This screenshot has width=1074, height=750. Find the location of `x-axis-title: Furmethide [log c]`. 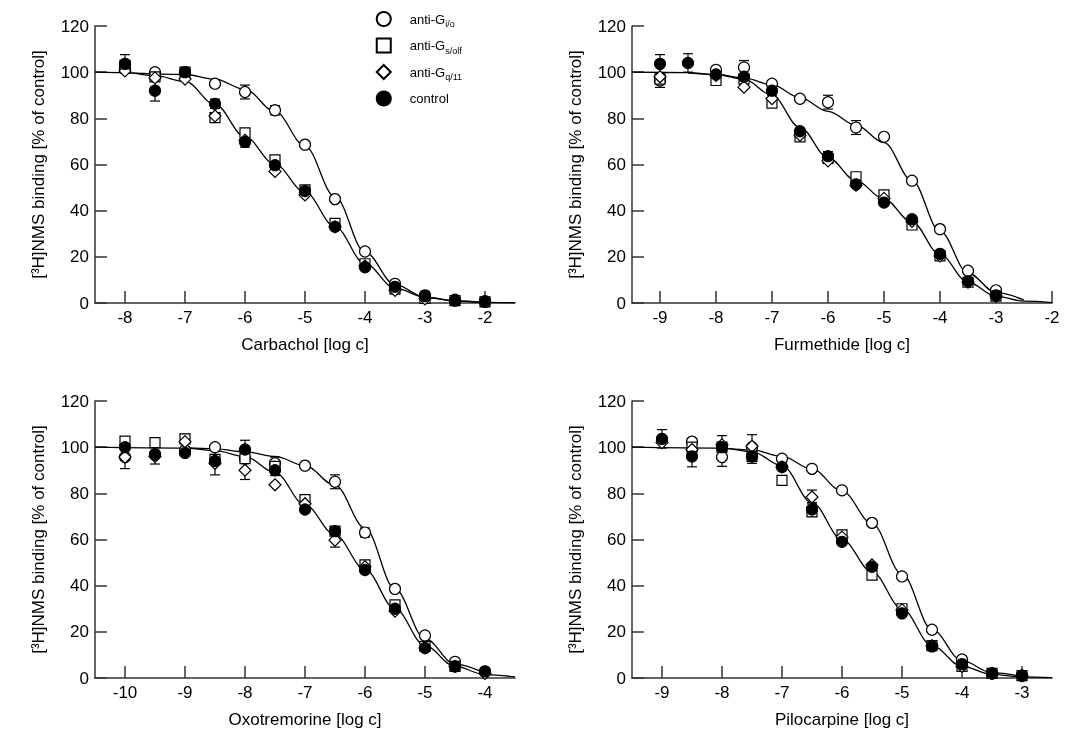

x-axis-title: Furmethide [log c] is located at coordinates (842, 344).